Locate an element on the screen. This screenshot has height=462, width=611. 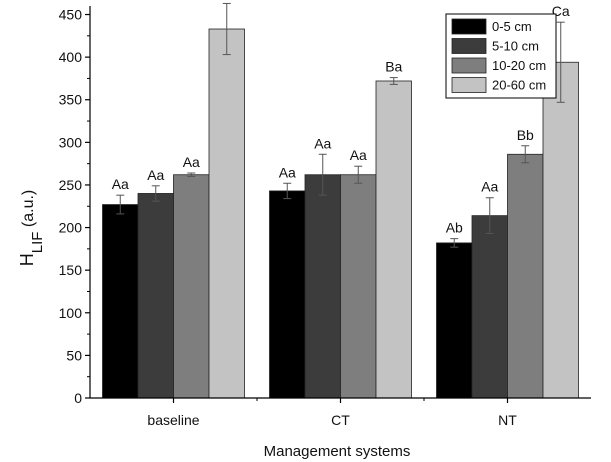
y-axis-title-main: H is located at coordinates (27, 259).